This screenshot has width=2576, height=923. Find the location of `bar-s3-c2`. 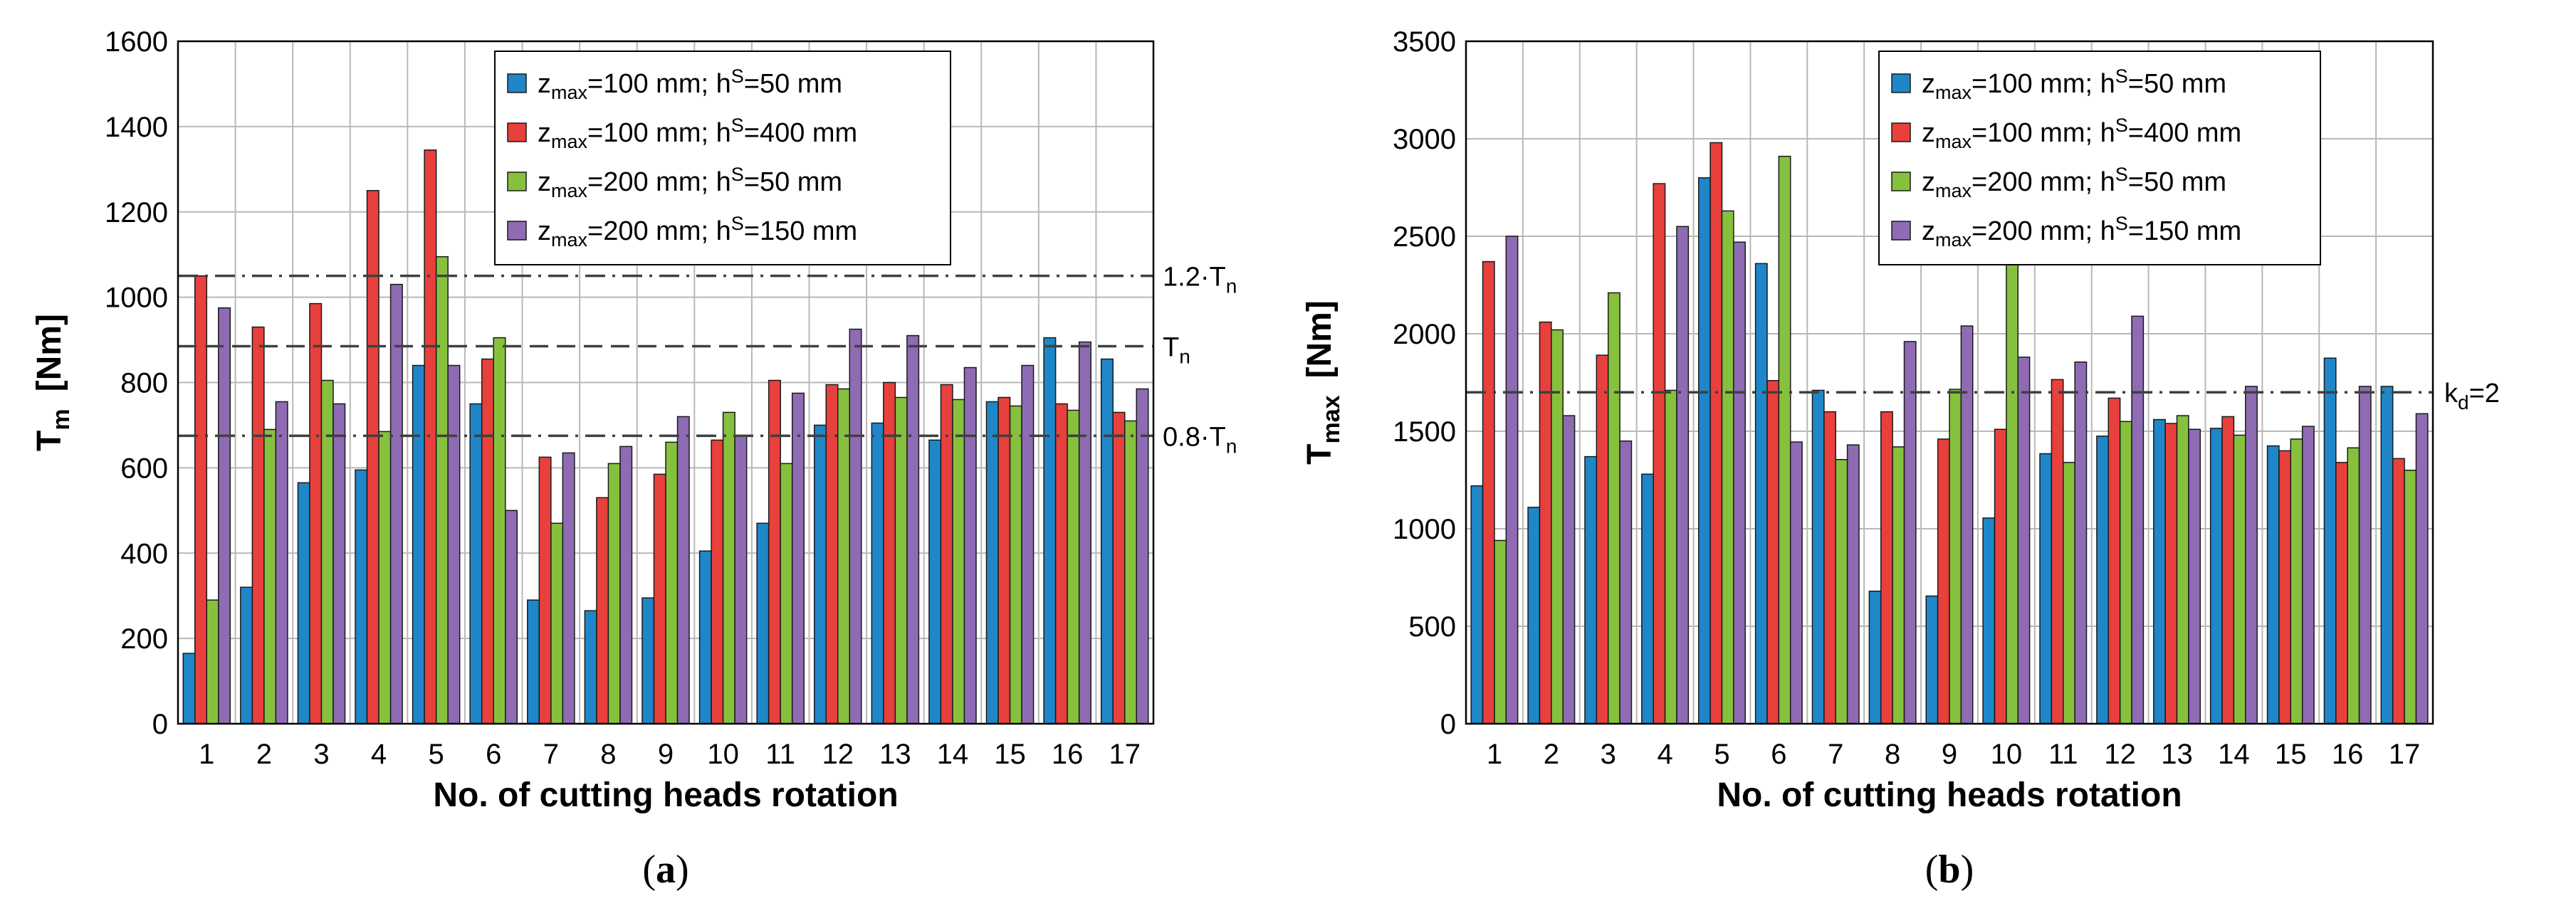

bar-s3-c2 is located at coordinates (270, 576).